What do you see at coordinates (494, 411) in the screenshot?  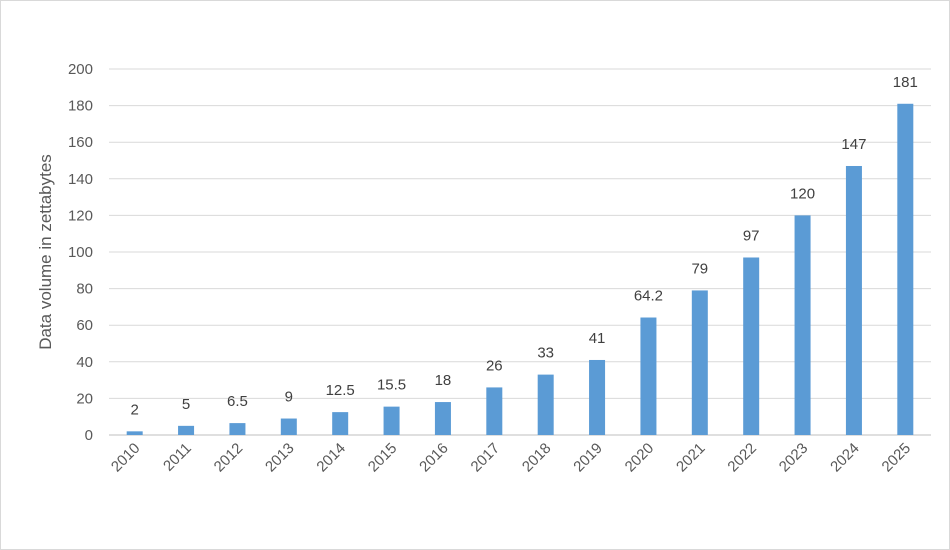 I see `bar-2017` at bounding box center [494, 411].